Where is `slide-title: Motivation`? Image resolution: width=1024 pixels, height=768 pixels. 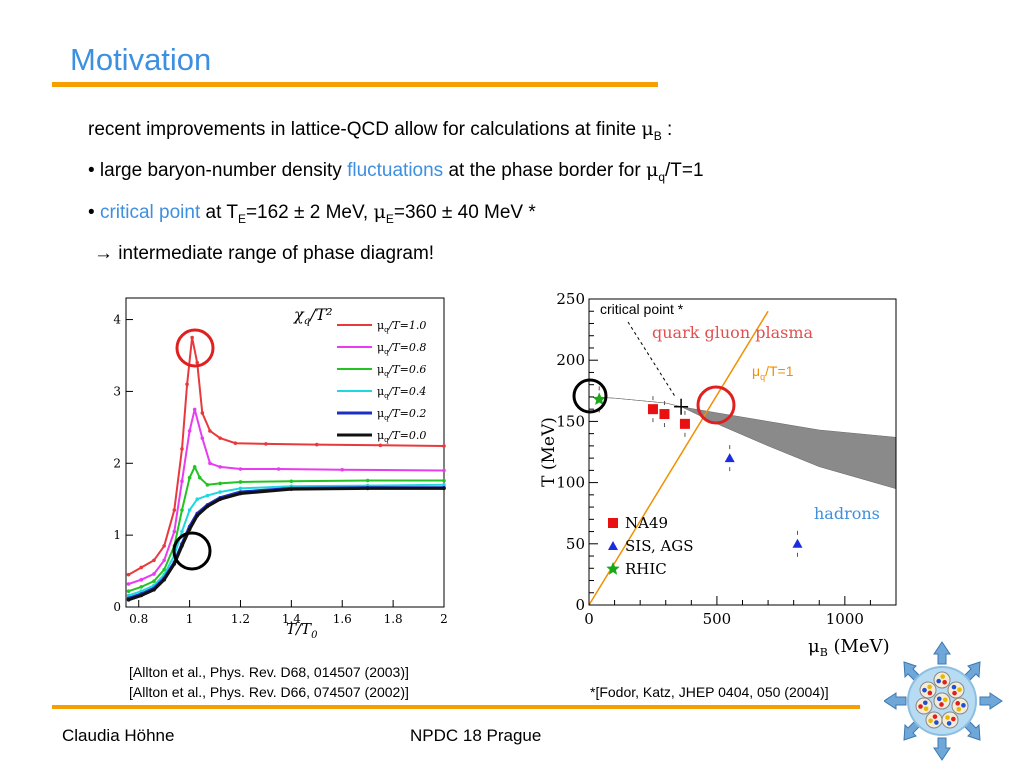 slide-title: Motivation is located at coordinates (141, 59).